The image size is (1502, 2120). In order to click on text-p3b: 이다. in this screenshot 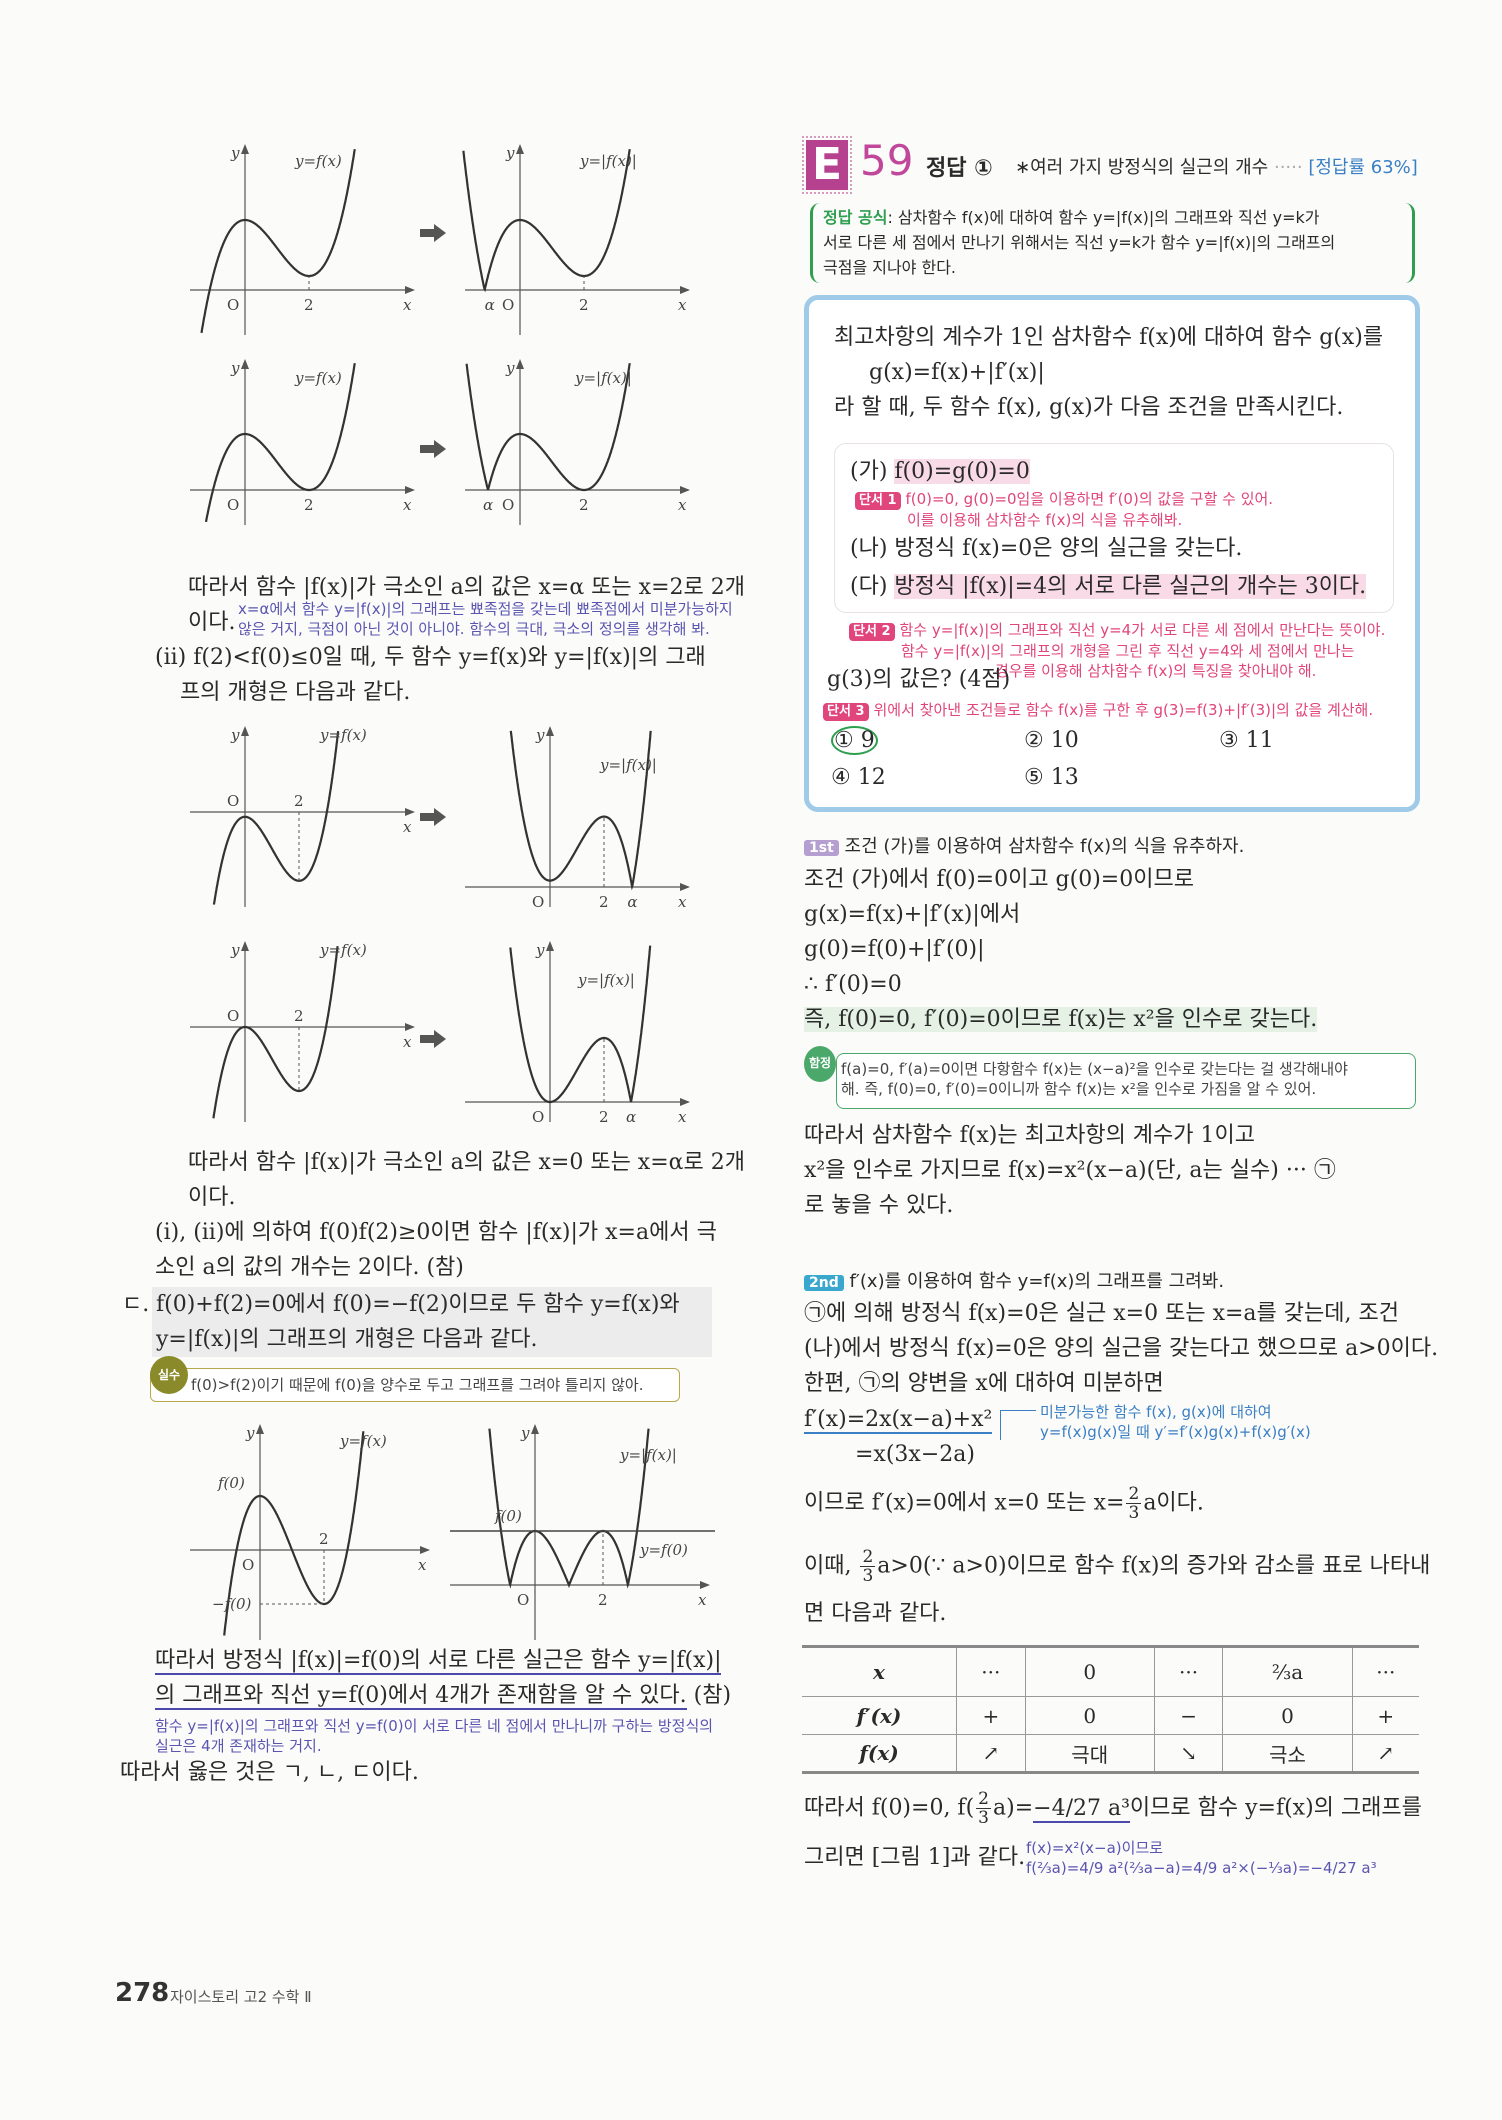, I will do `click(212, 1197)`.